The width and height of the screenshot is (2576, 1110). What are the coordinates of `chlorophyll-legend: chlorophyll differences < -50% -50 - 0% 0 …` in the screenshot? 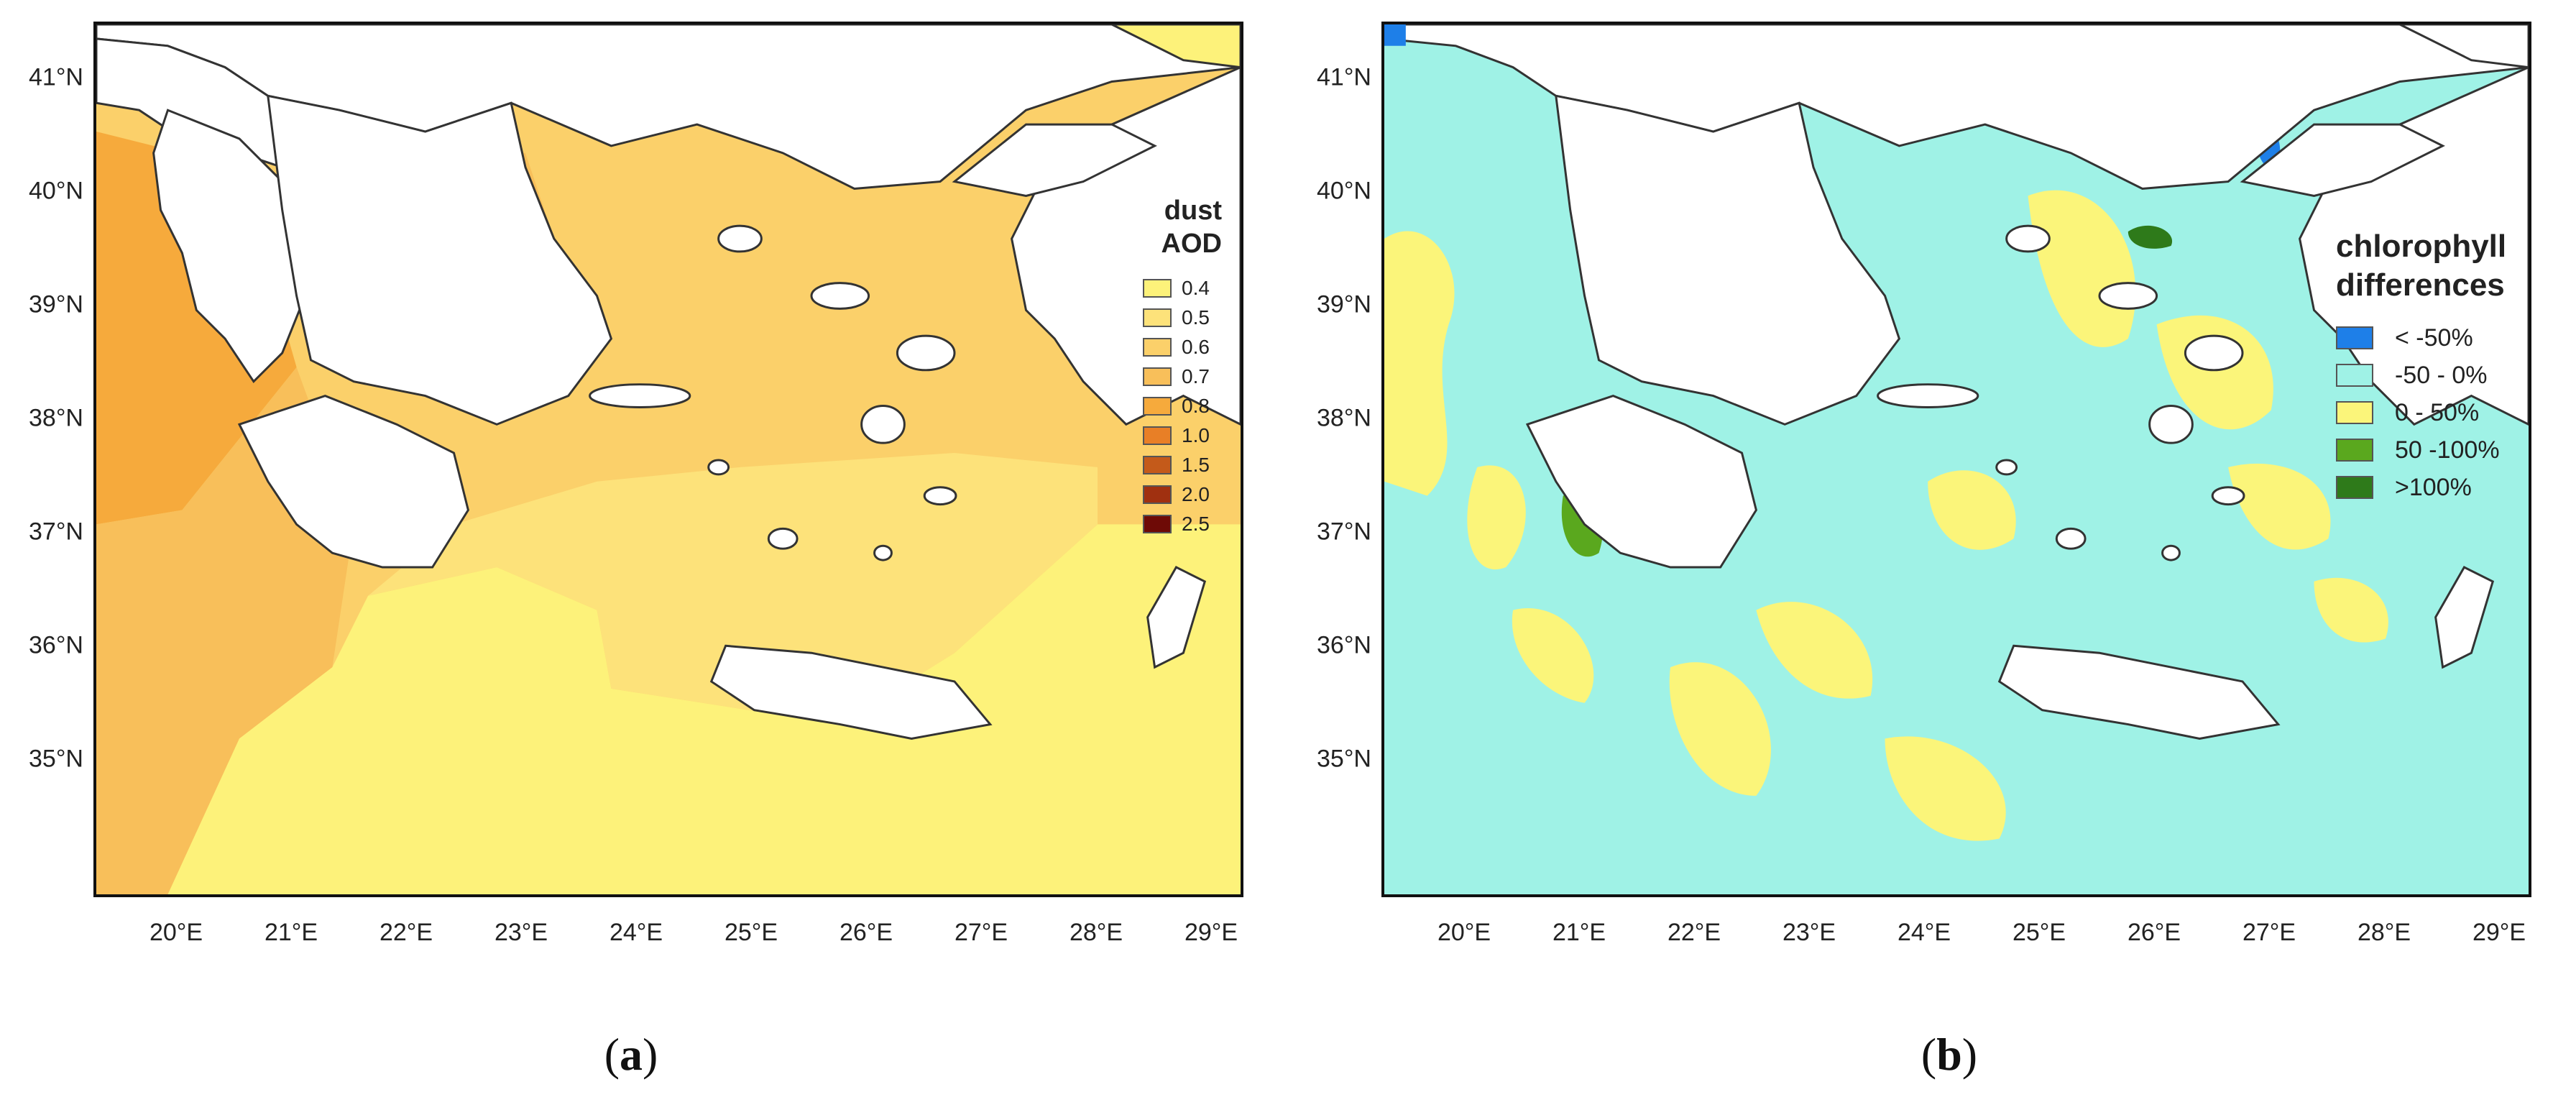 It's located at (2421, 366).